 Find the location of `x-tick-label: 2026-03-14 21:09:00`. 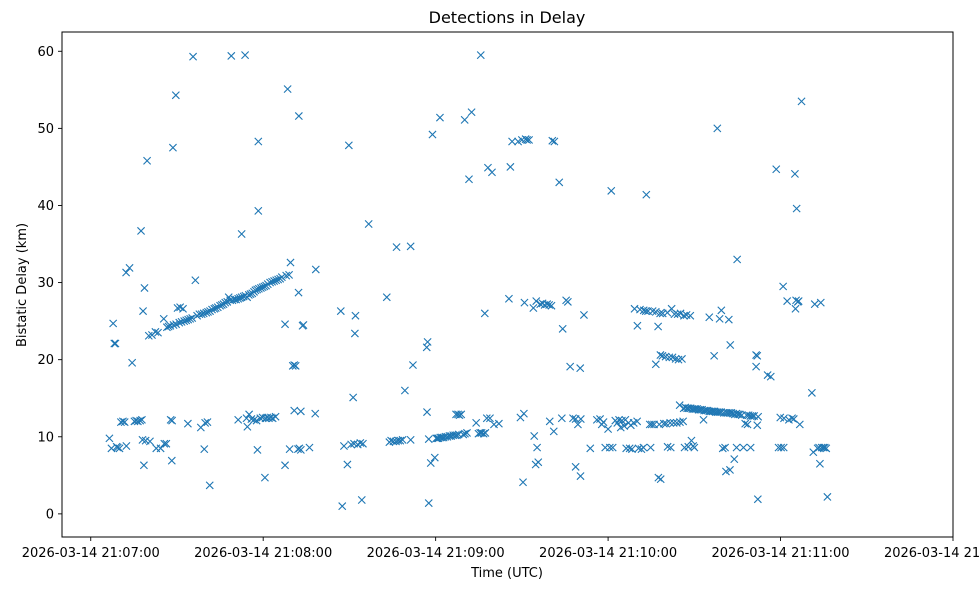

x-tick-label: 2026-03-14 21:09:00 is located at coordinates (436, 553).